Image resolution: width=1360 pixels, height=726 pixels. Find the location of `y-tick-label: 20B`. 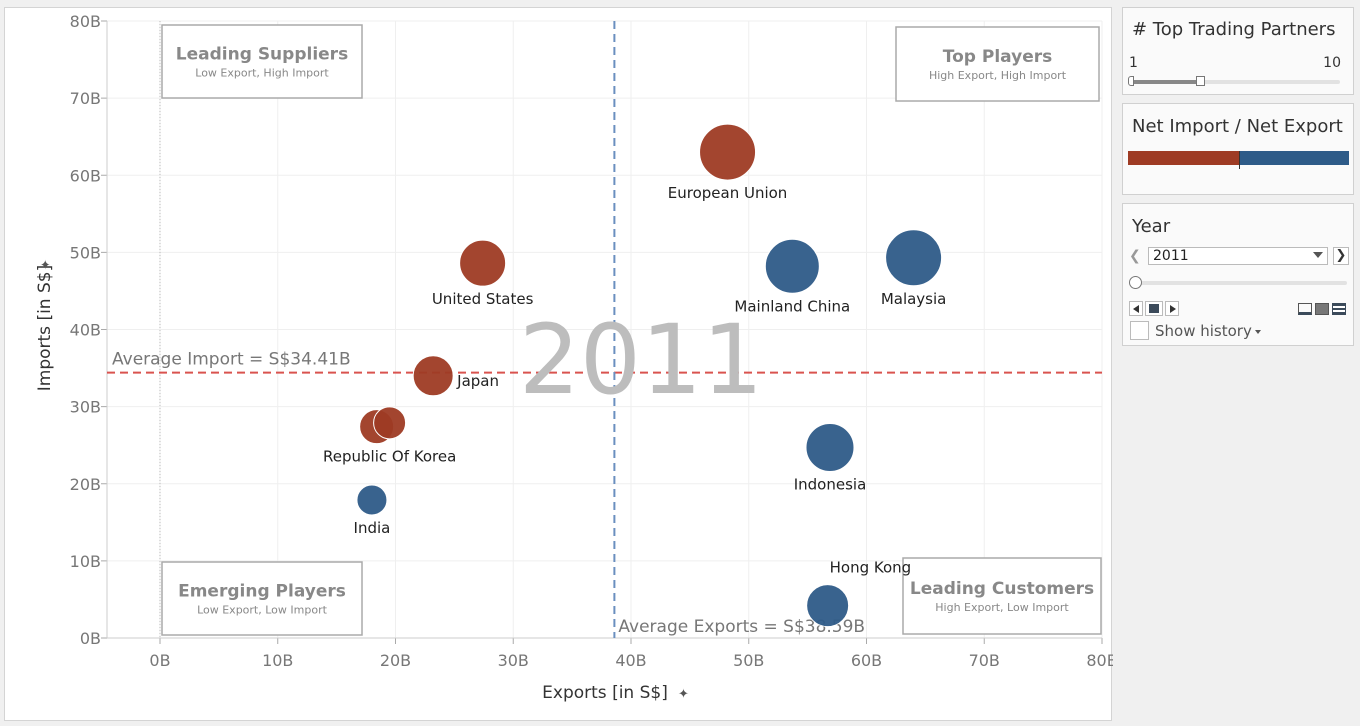

y-tick-label: 20B is located at coordinates (85, 484).